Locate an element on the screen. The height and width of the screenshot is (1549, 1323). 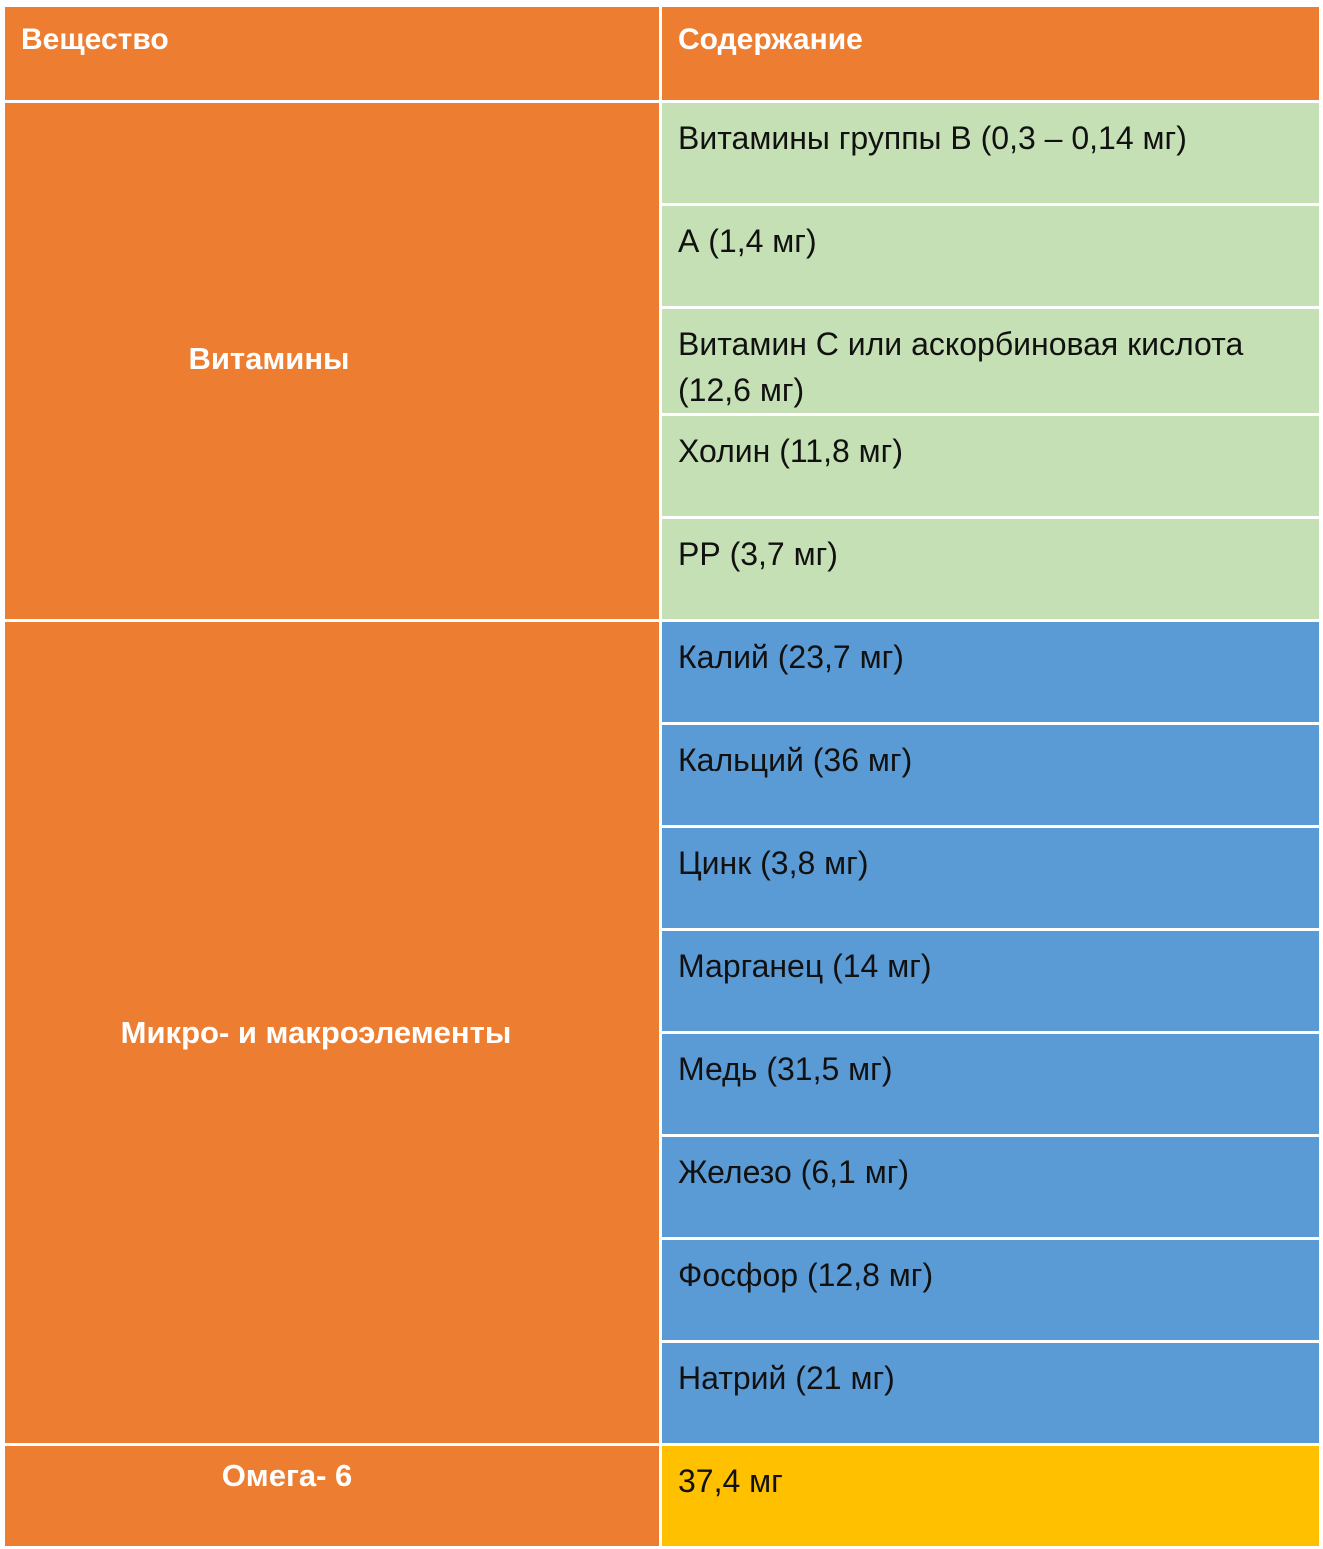
vitamin-cell: Витамины группы В (0,3 – 0,14 мг) is located at coordinates (990, 153).